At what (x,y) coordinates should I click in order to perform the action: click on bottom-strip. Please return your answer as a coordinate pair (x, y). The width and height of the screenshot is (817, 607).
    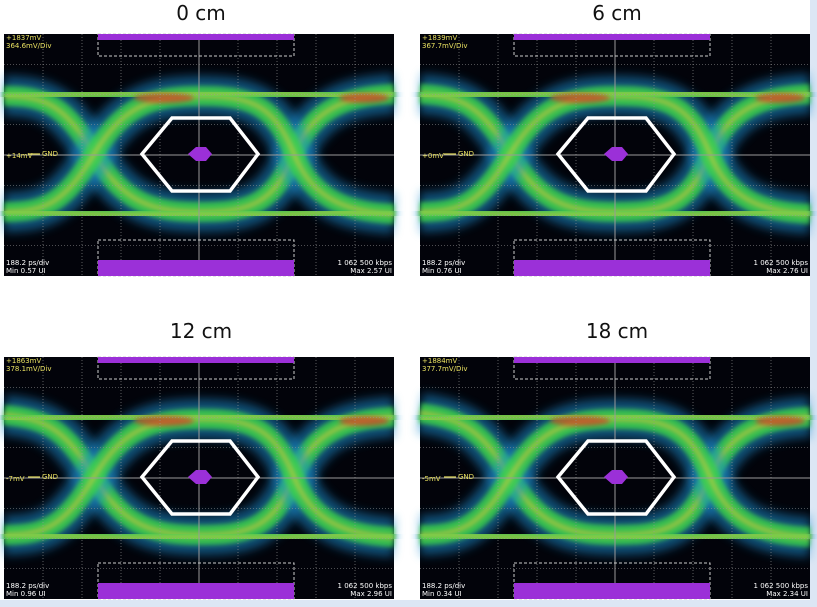
    Looking at the image, I should click on (408, 603).